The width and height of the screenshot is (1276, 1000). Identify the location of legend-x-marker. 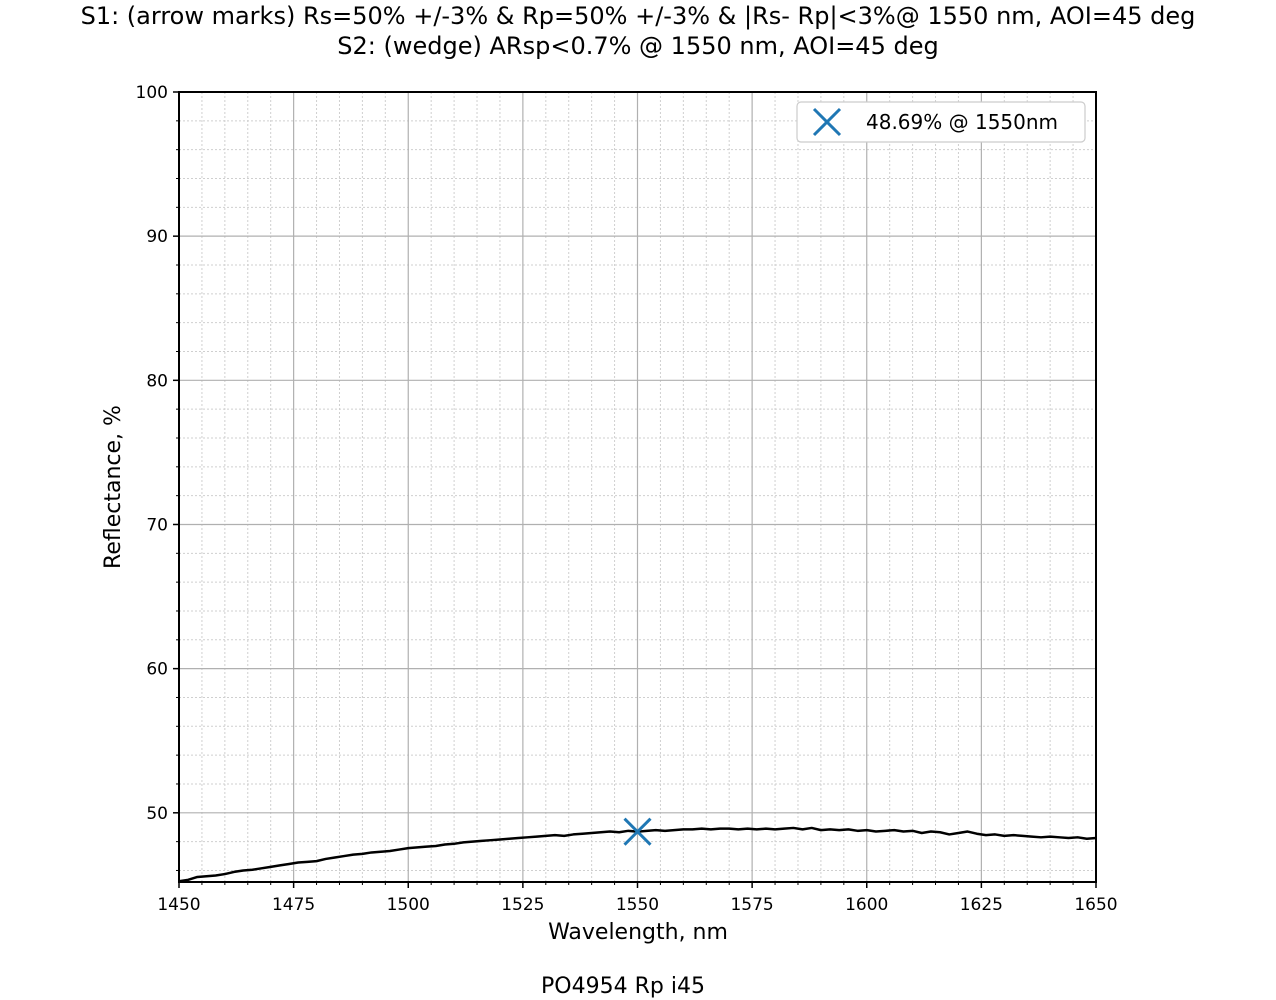
(827, 122).